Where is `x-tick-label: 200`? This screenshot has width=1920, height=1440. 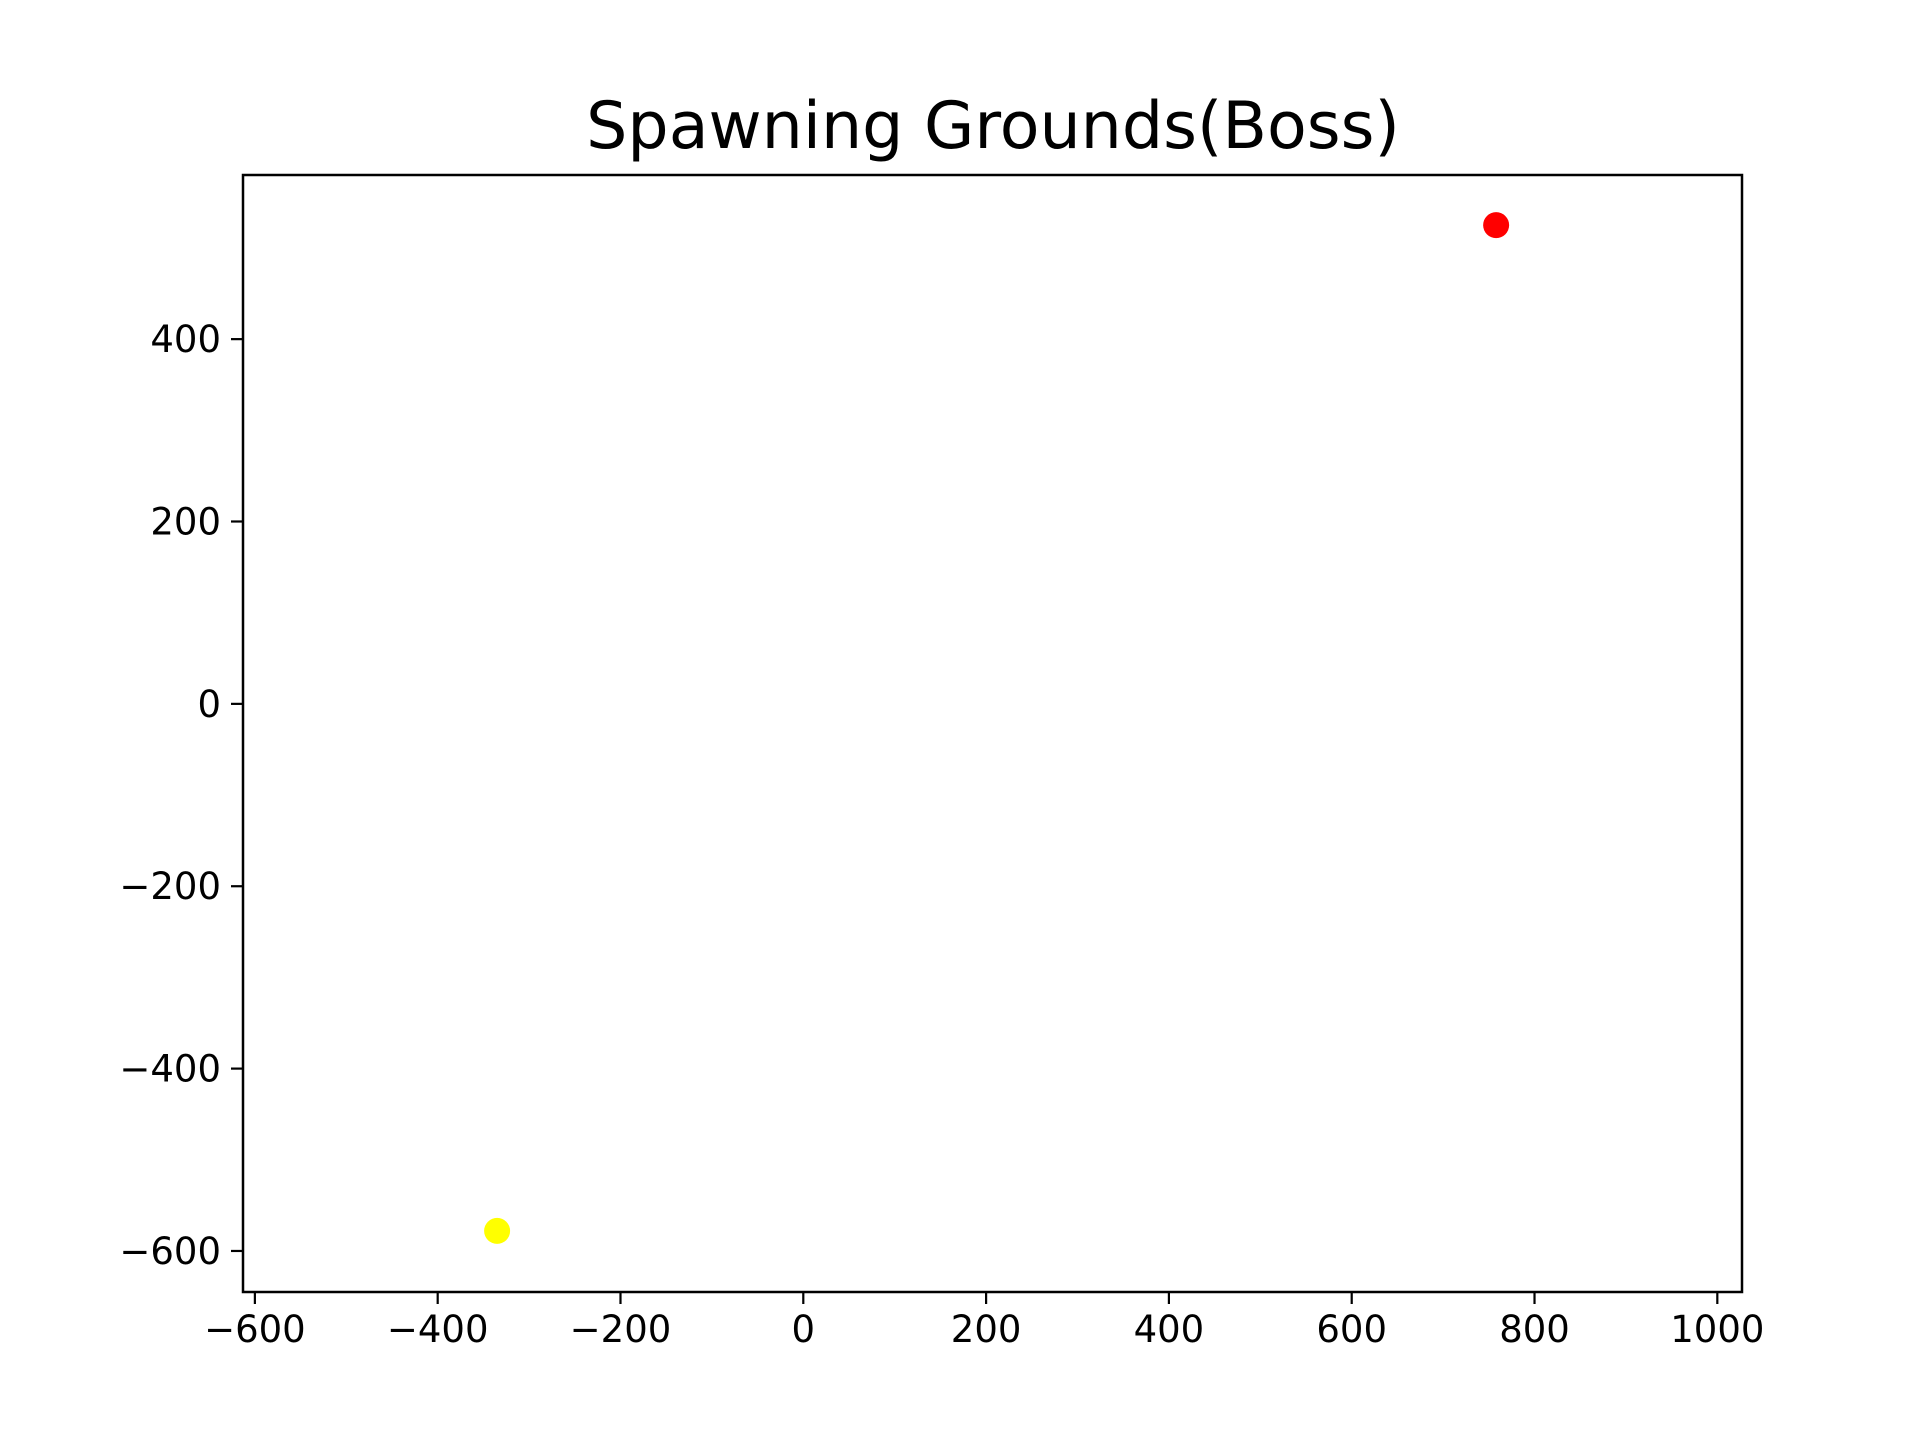
x-tick-label: 200 is located at coordinates (986, 1329).